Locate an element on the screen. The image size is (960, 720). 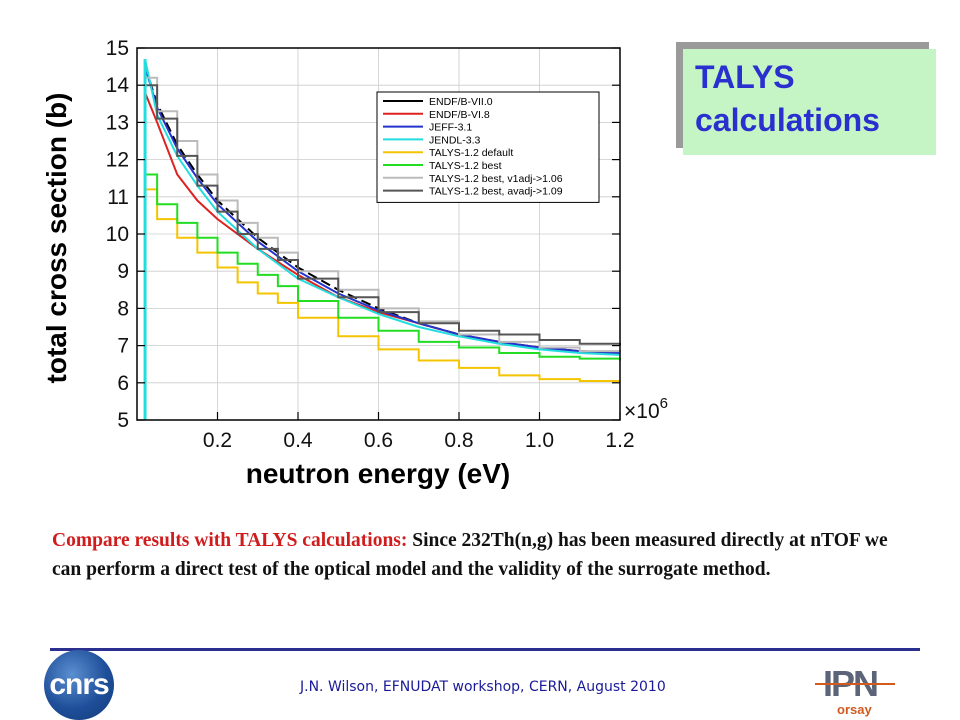
y-tick-label: 7 is located at coordinates (123, 346).